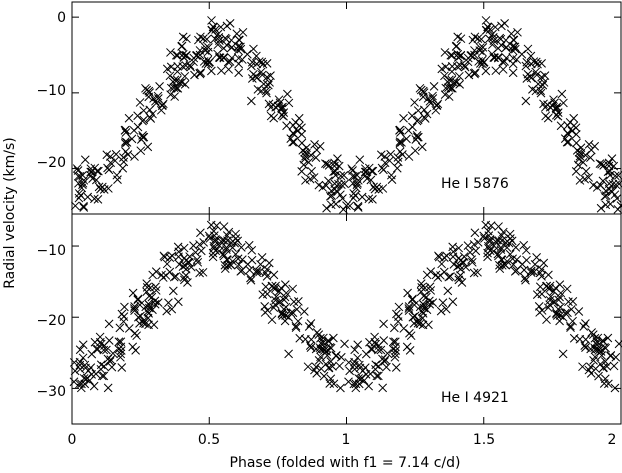 Image resolution: width=622 pixels, height=473 pixels. I want to click on bottom-ytick-label-0: −10, so click(51, 251).